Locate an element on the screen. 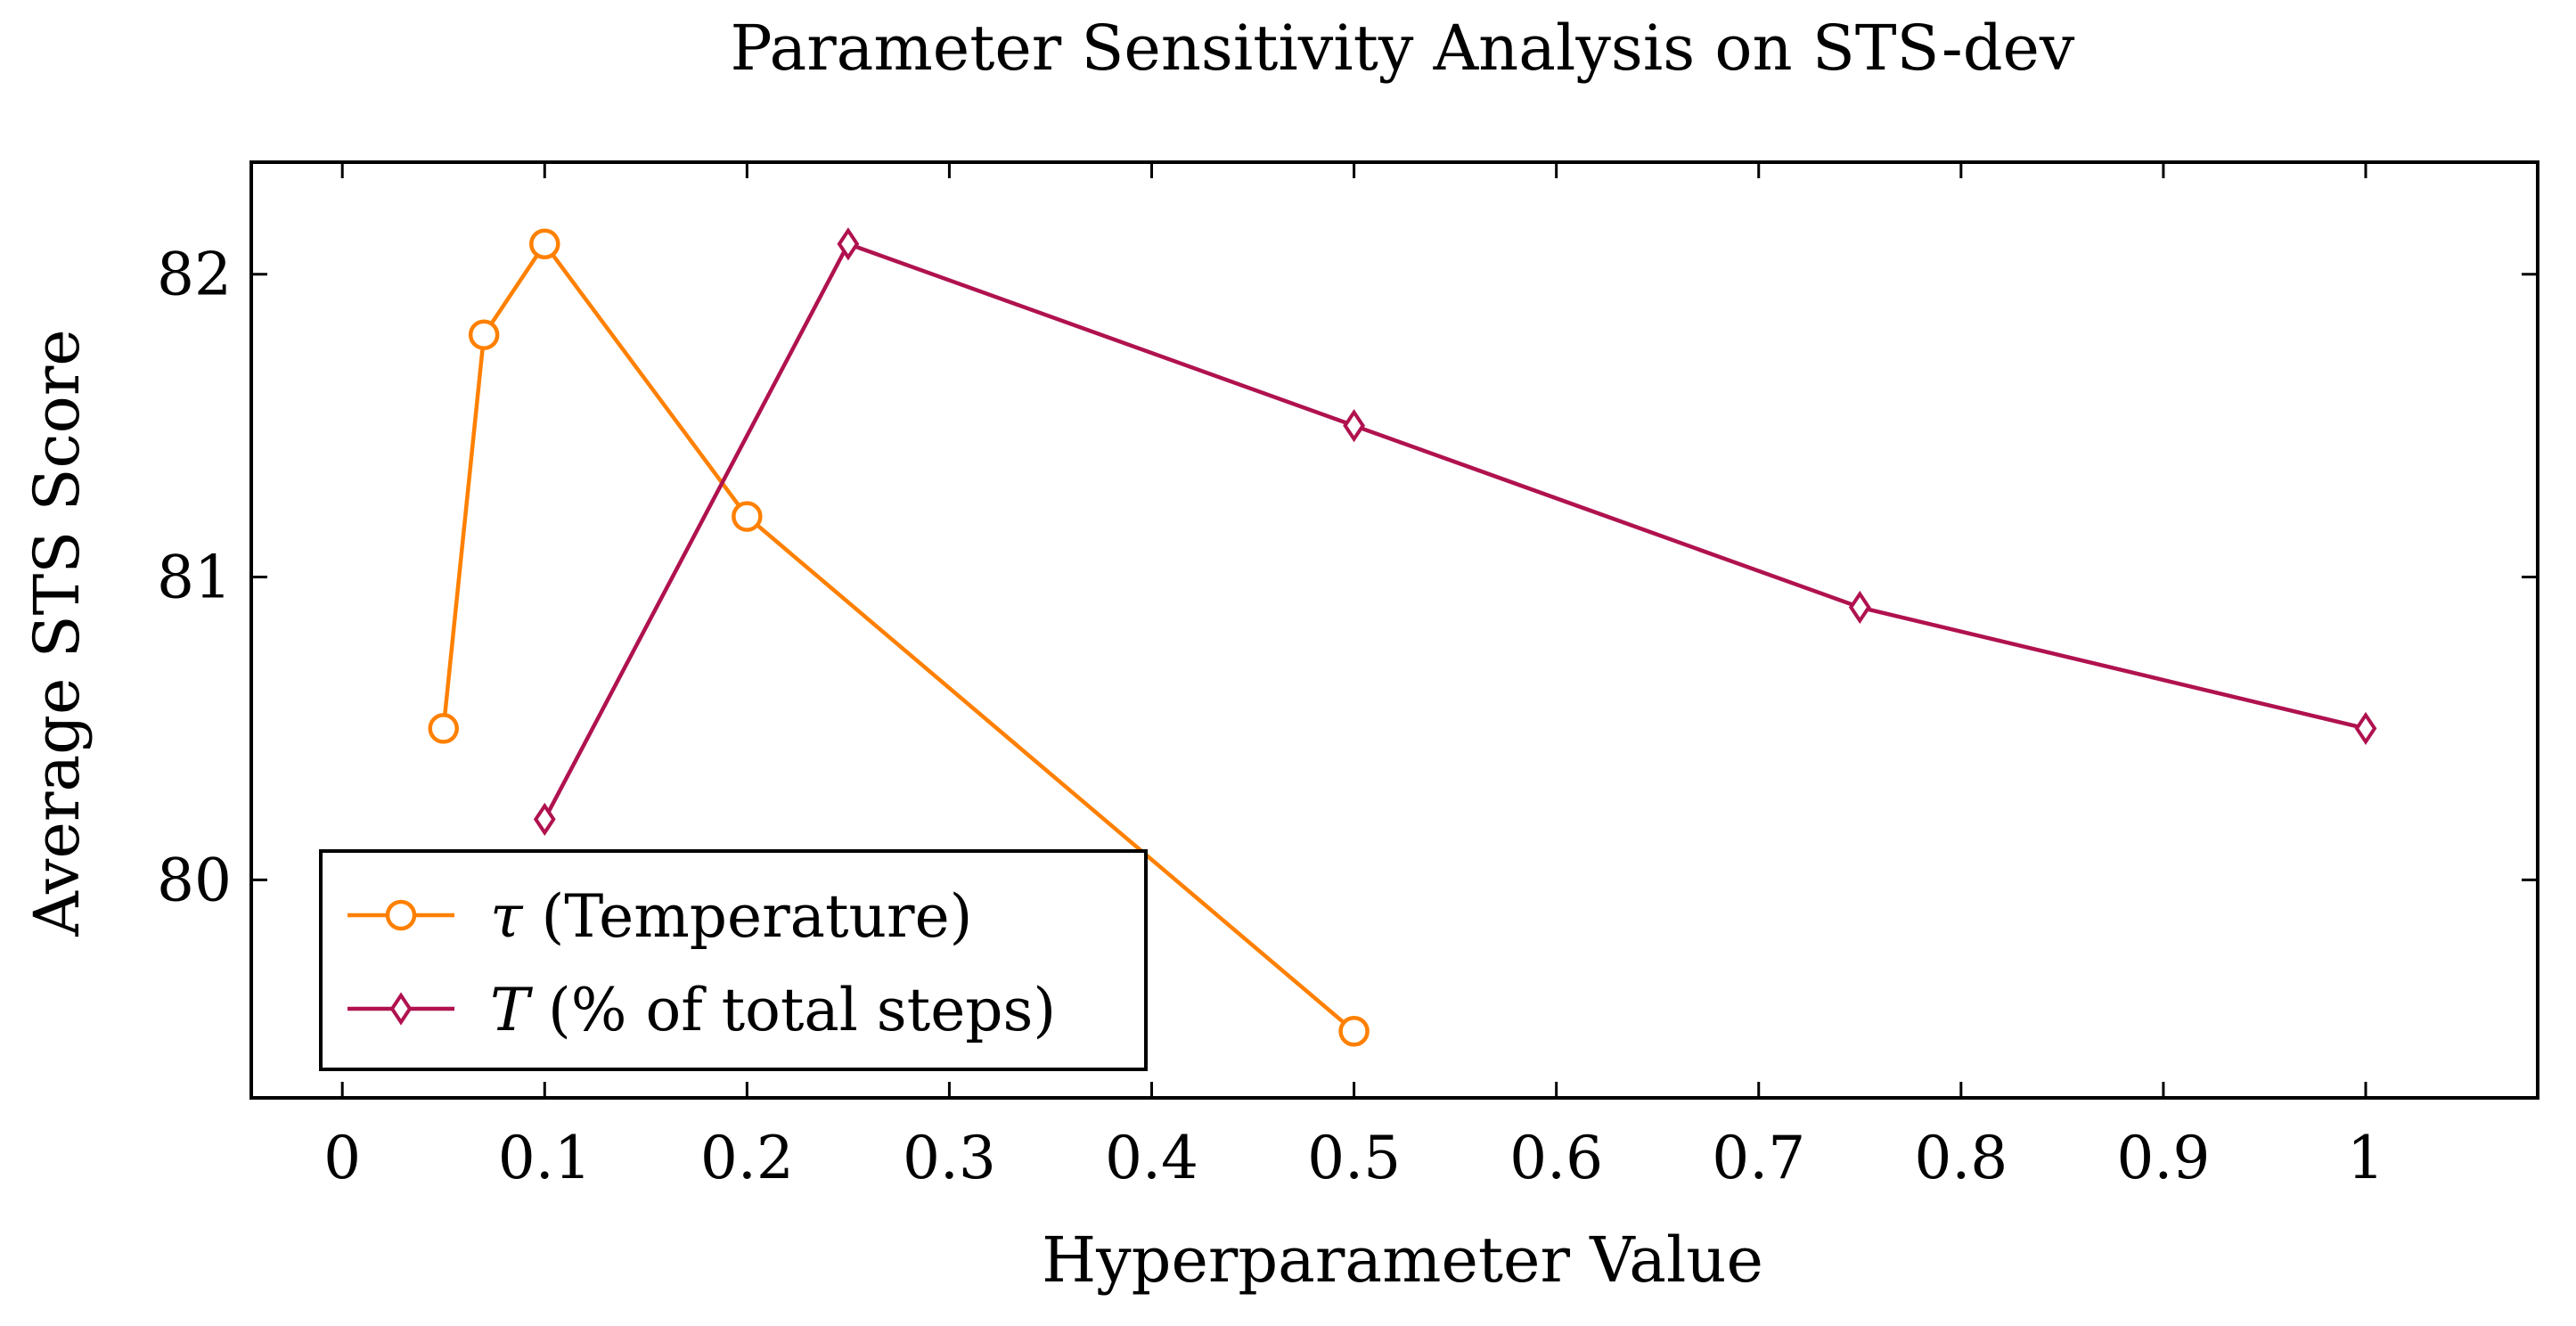 The width and height of the screenshot is (2576, 1326). legend-marker-diamond is located at coordinates (401, 1009).